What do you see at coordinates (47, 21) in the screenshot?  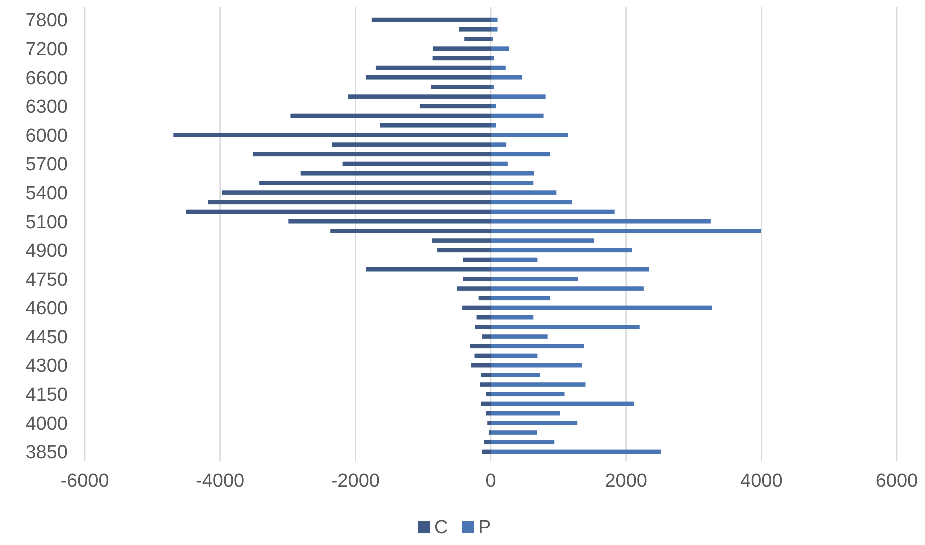 I see `y-tick-label: 7800` at bounding box center [47, 21].